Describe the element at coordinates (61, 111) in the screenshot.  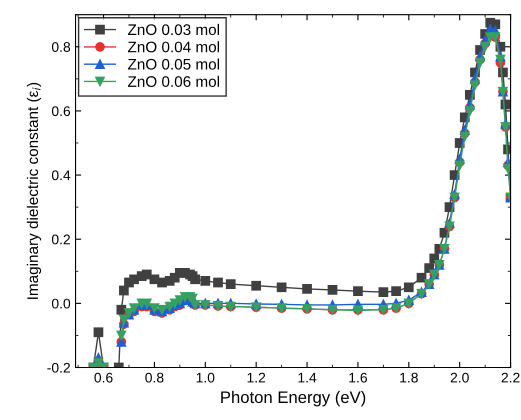
I see `y-tick-label: 0.6` at that location.